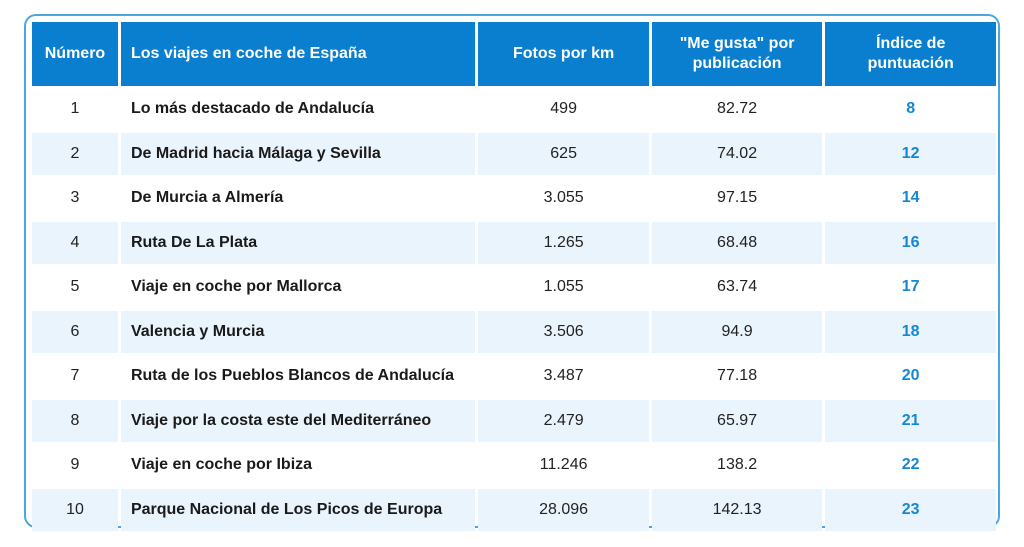 This screenshot has width=1024, height=547. I want to click on table-row: 1 Lo más destacado de Andalucía 499 82.72 8, so click(514, 109).